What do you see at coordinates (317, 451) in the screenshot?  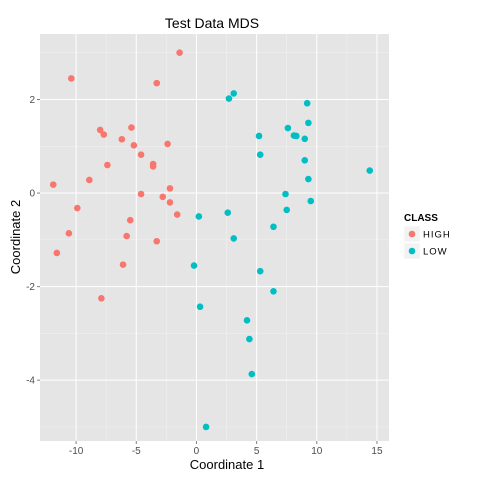 I see `x-tick-label: 10` at bounding box center [317, 451].